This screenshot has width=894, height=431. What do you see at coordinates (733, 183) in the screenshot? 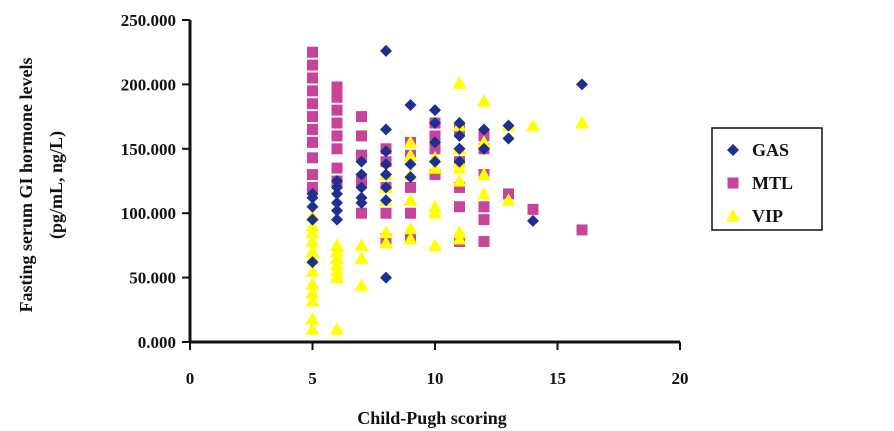
I see `legend-marker-mtl` at bounding box center [733, 183].